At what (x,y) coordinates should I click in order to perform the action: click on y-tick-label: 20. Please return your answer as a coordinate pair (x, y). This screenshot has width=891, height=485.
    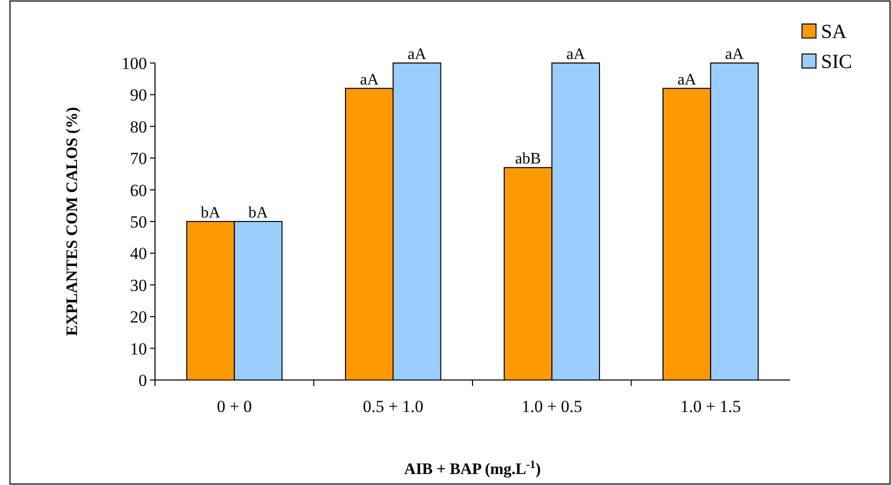
    Looking at the image, I should click on (138, 317).